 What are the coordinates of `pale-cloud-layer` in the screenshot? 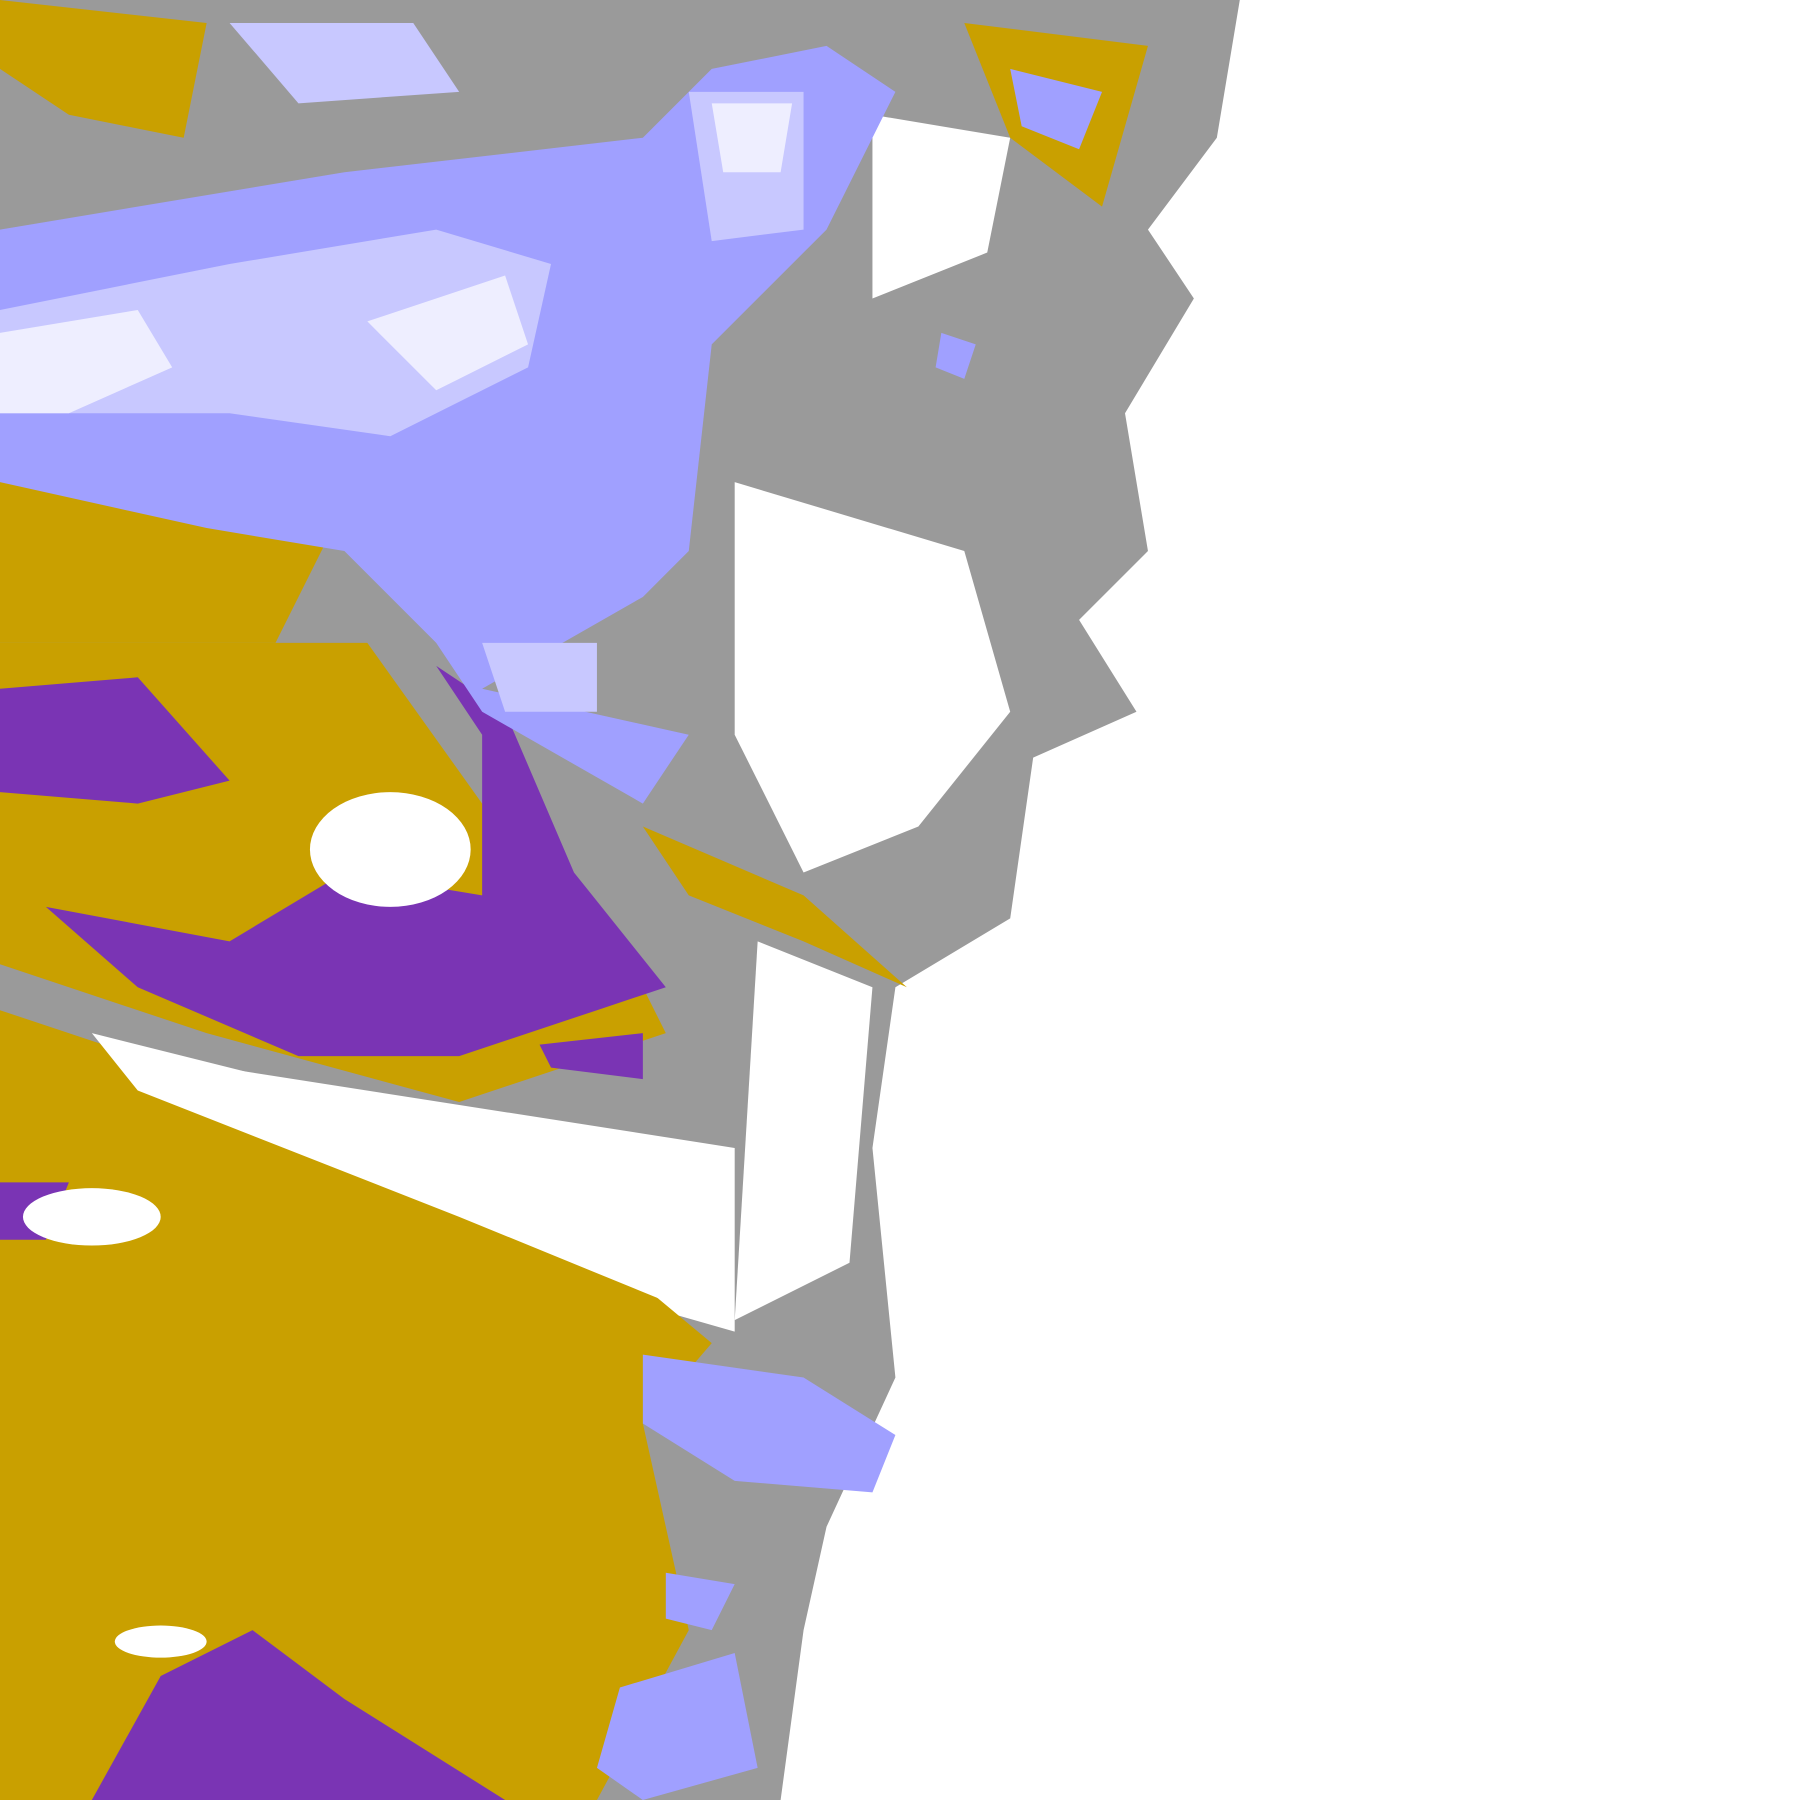 It's located at (396, 258).